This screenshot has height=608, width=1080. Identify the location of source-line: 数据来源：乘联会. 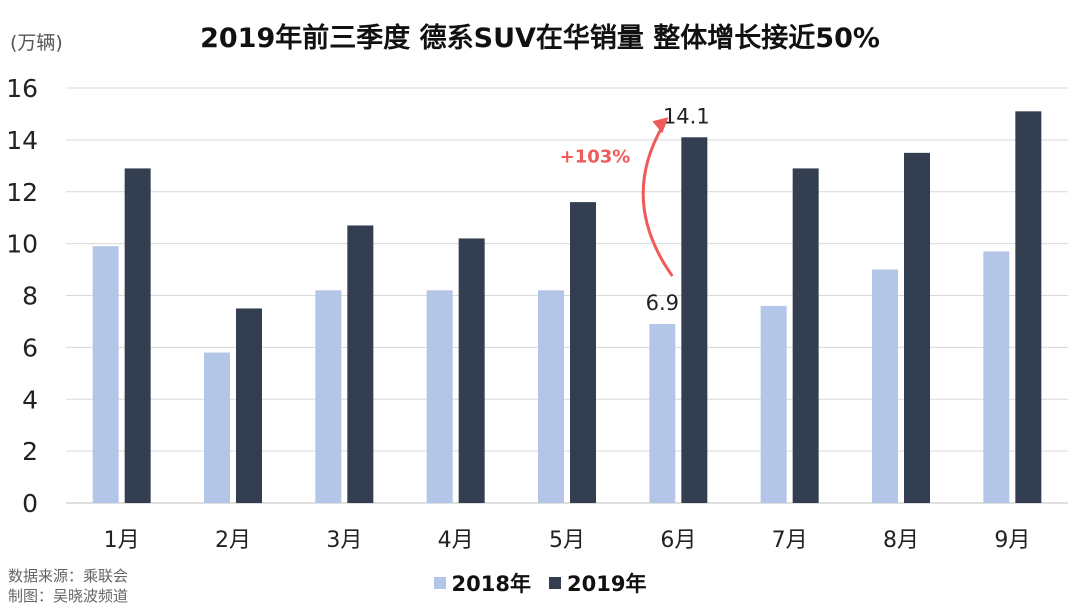
(68, 576).